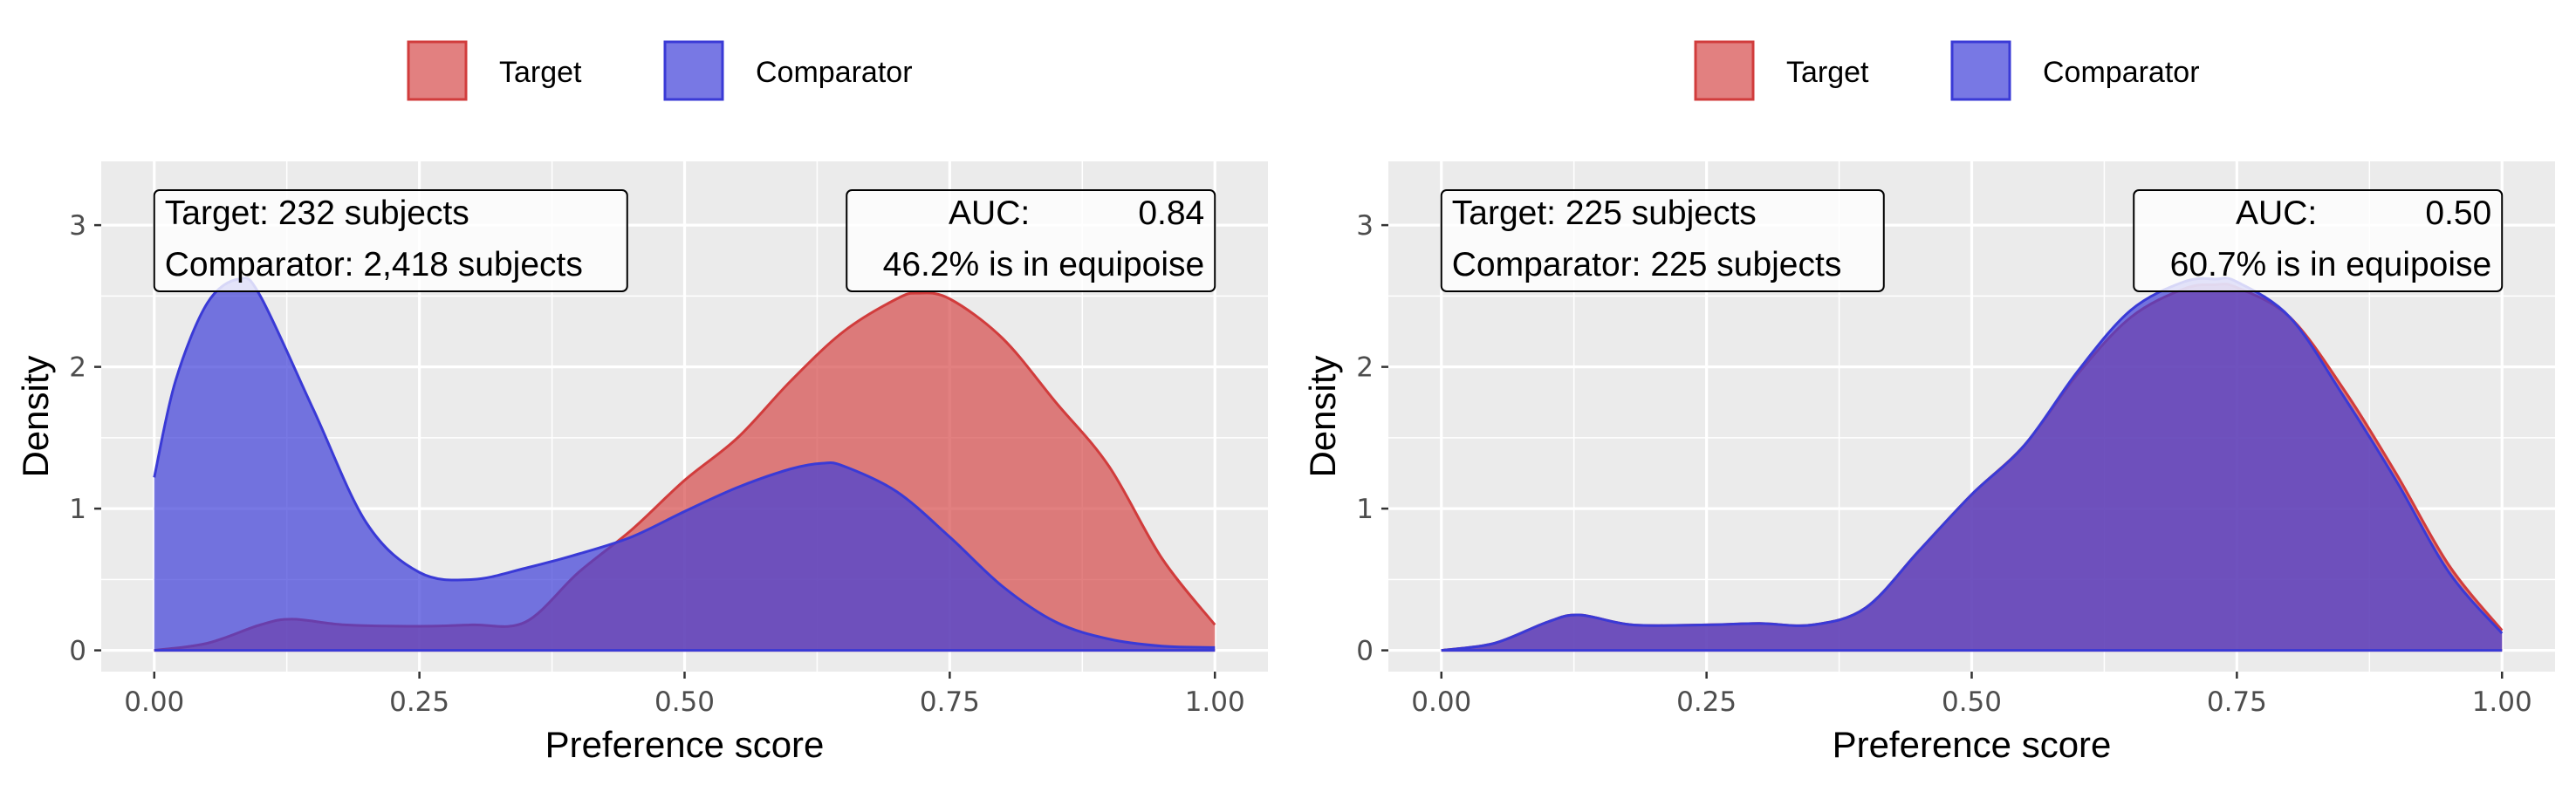 This screenshot has width=2576, height=785. What do you see at coordinates (1605, 213) in the screenshot?
I see `target-count-text: Target: 225 subjects` at bounding box center [1605, 213].